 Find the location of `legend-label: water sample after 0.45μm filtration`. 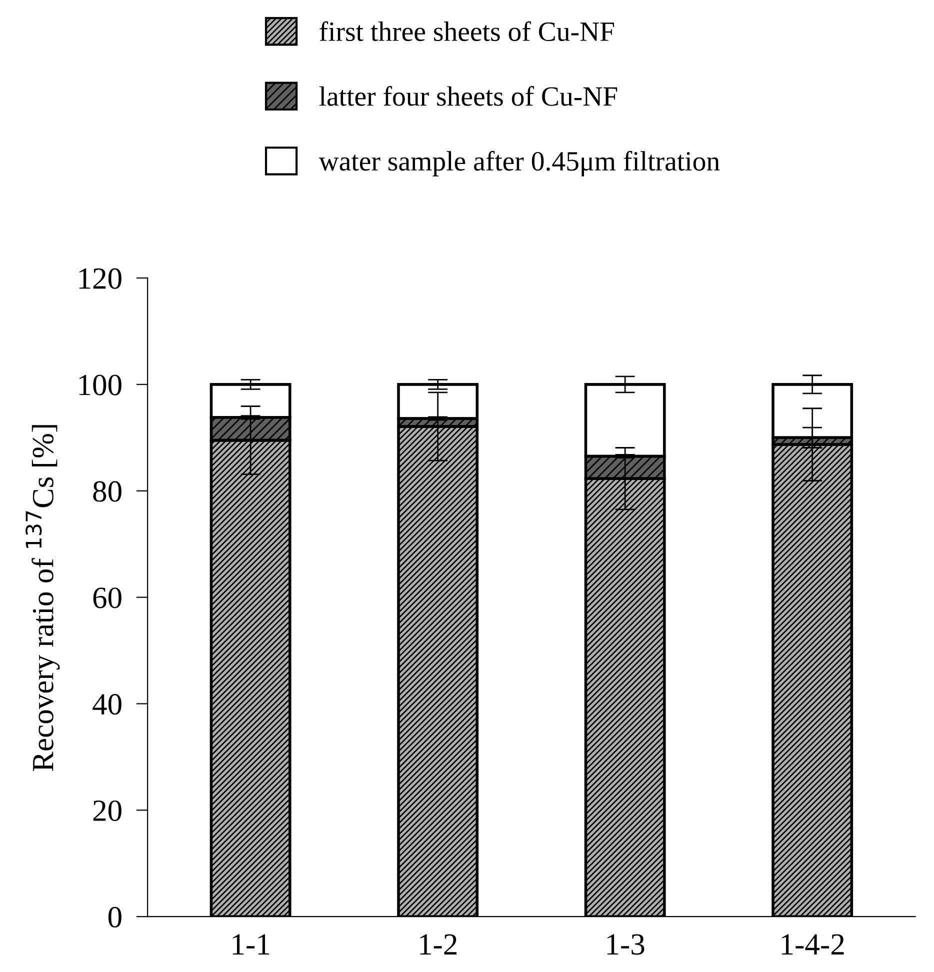

legend-label: water sample after 0.45μm filtration is located at coordinates (519, 163).